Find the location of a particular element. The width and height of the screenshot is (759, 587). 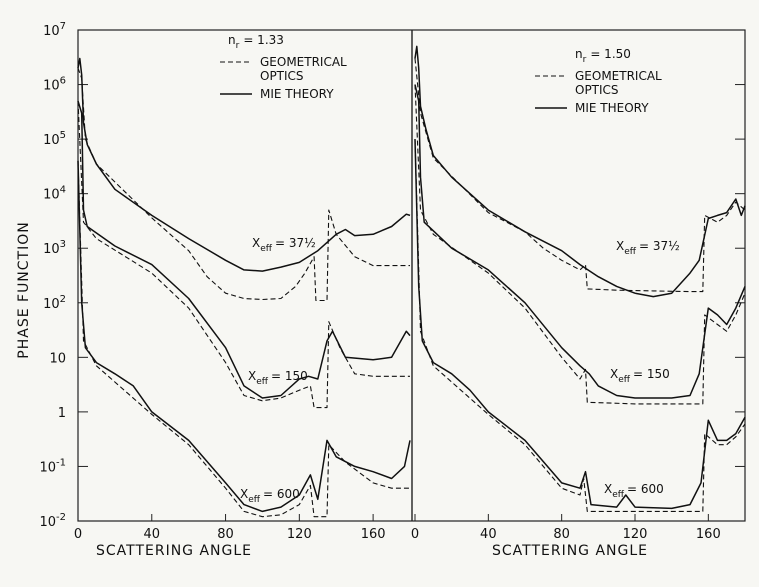

y-axis-label: PHASE FUNCTION is located at coordinates (24, 289).